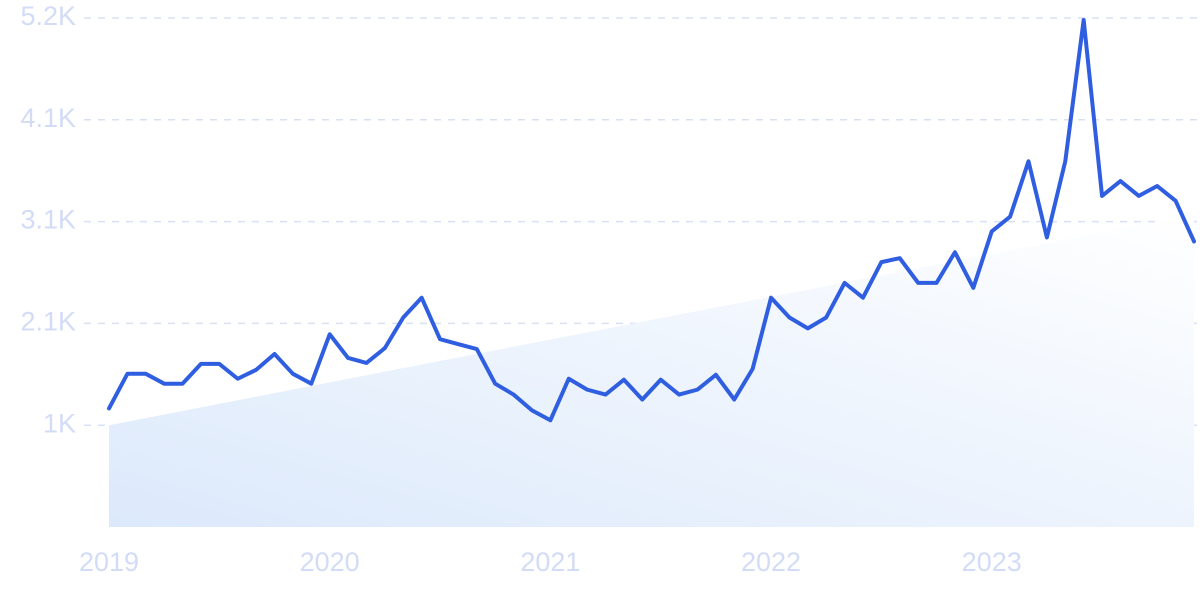  Describe the element at coordinates (992, 562) in the screenshot. I see `x-tick-label: 2023` at that location.